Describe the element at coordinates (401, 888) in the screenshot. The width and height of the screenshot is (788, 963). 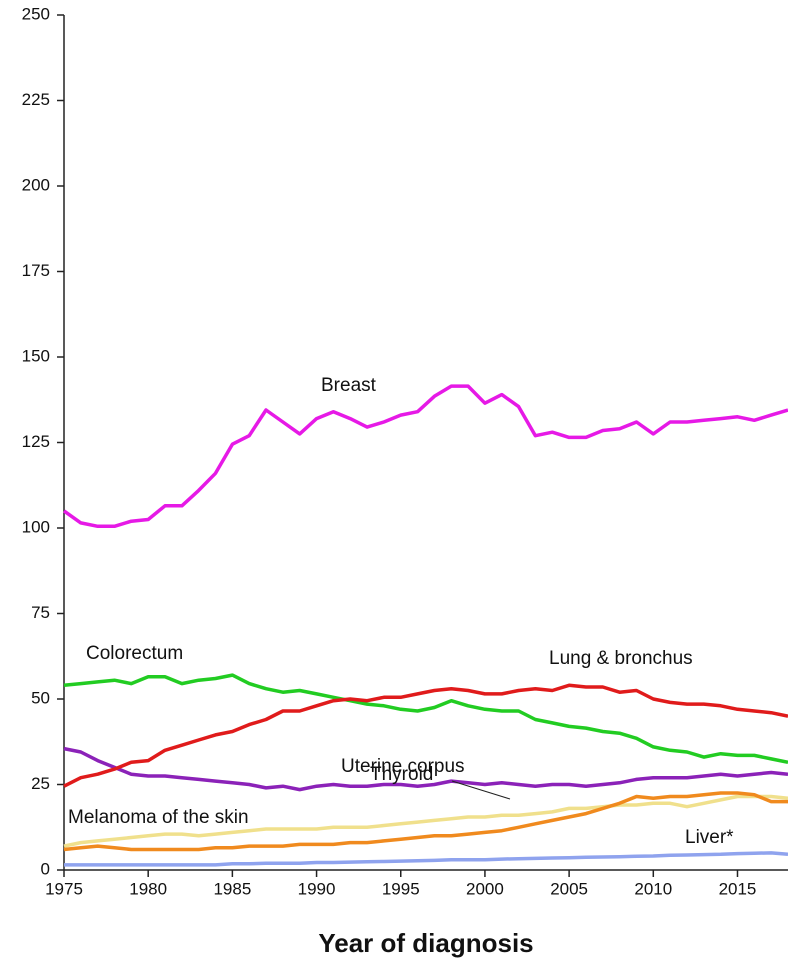
I see `x-tick-label: 1995` at that location.